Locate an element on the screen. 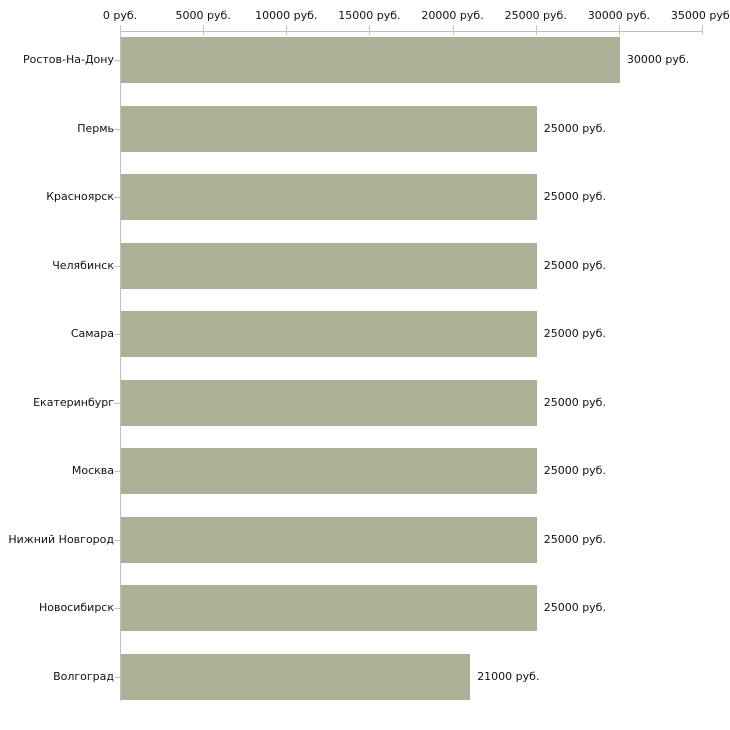  x-axis-tick-label: 30000 руб. is located at coordinates (618, 15).